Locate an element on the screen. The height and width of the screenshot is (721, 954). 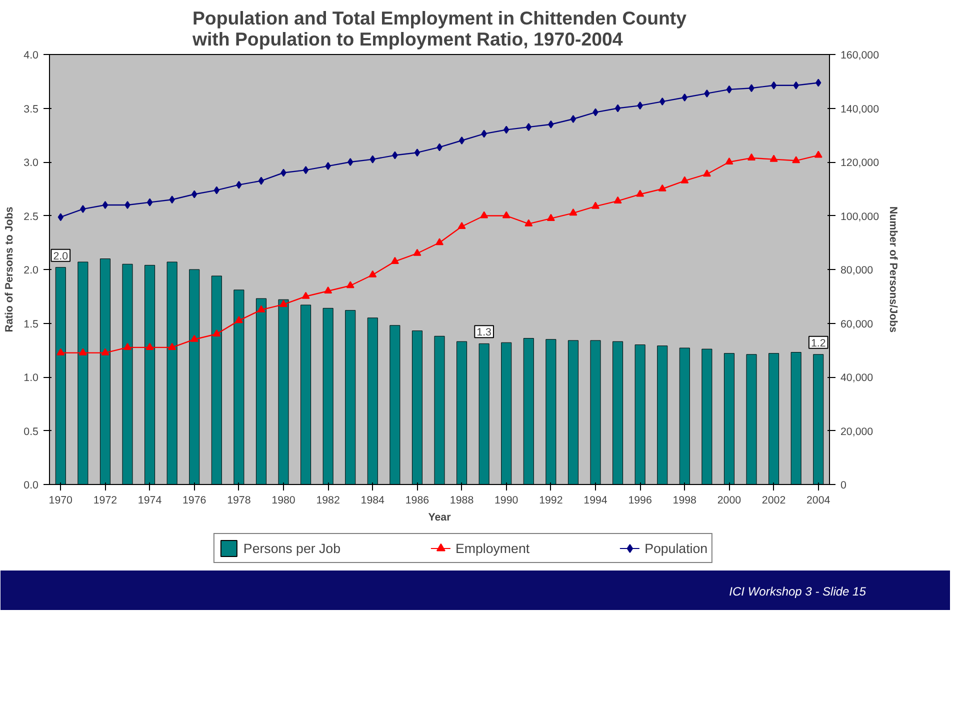
chart-title: Population and Total Employment in Chittenden County with Population to Employment Ratio, 1970-2004 is located at coordinates (439, 29).